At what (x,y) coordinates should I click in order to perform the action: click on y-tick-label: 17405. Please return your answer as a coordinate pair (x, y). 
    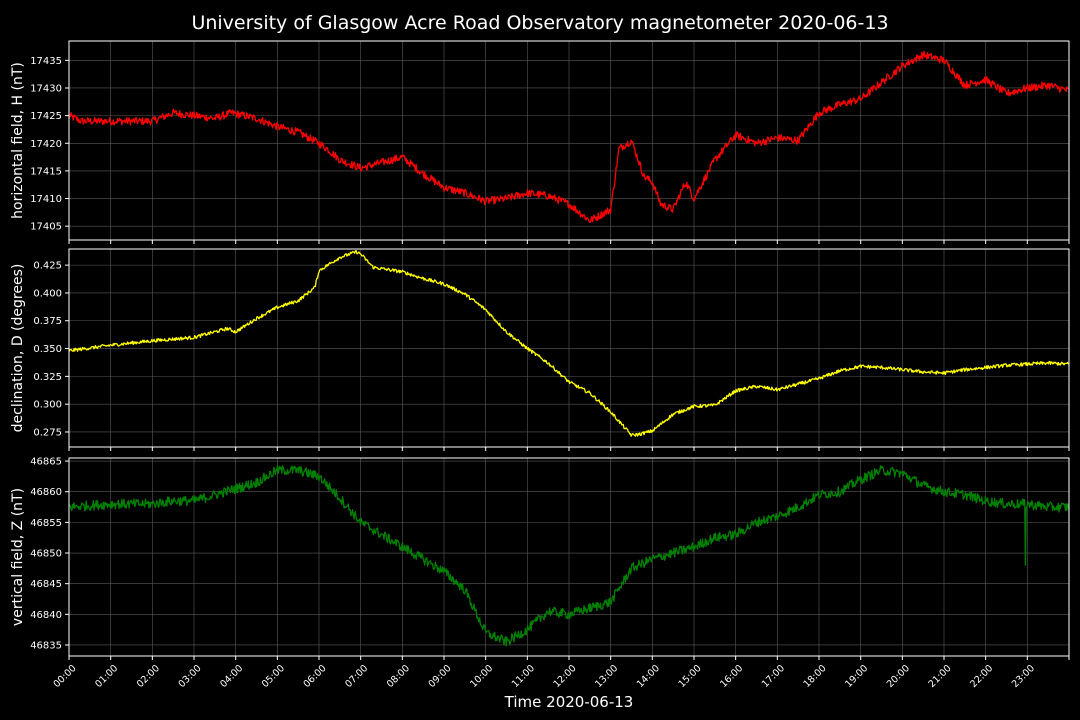
    Looking at the image, I should click on (46, 227).